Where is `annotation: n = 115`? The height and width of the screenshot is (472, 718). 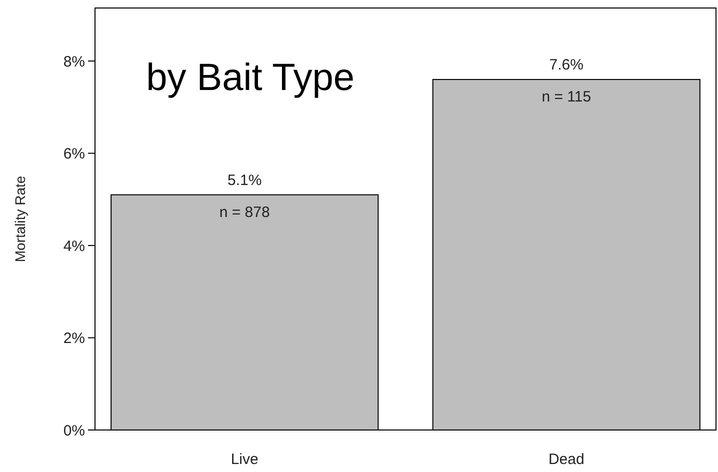
annotation: n = 115 is located at coordinates (567, 97).